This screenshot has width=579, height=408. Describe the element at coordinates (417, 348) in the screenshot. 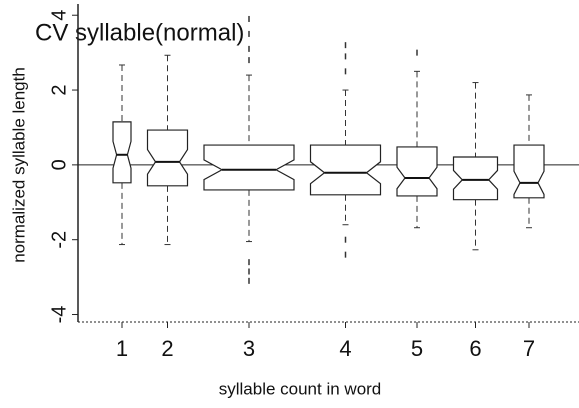

I see `x-tick-label: 5` at that location.